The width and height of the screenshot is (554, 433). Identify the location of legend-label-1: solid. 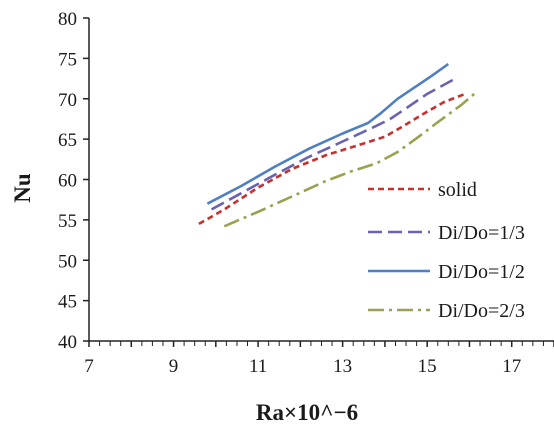
(457, 190).